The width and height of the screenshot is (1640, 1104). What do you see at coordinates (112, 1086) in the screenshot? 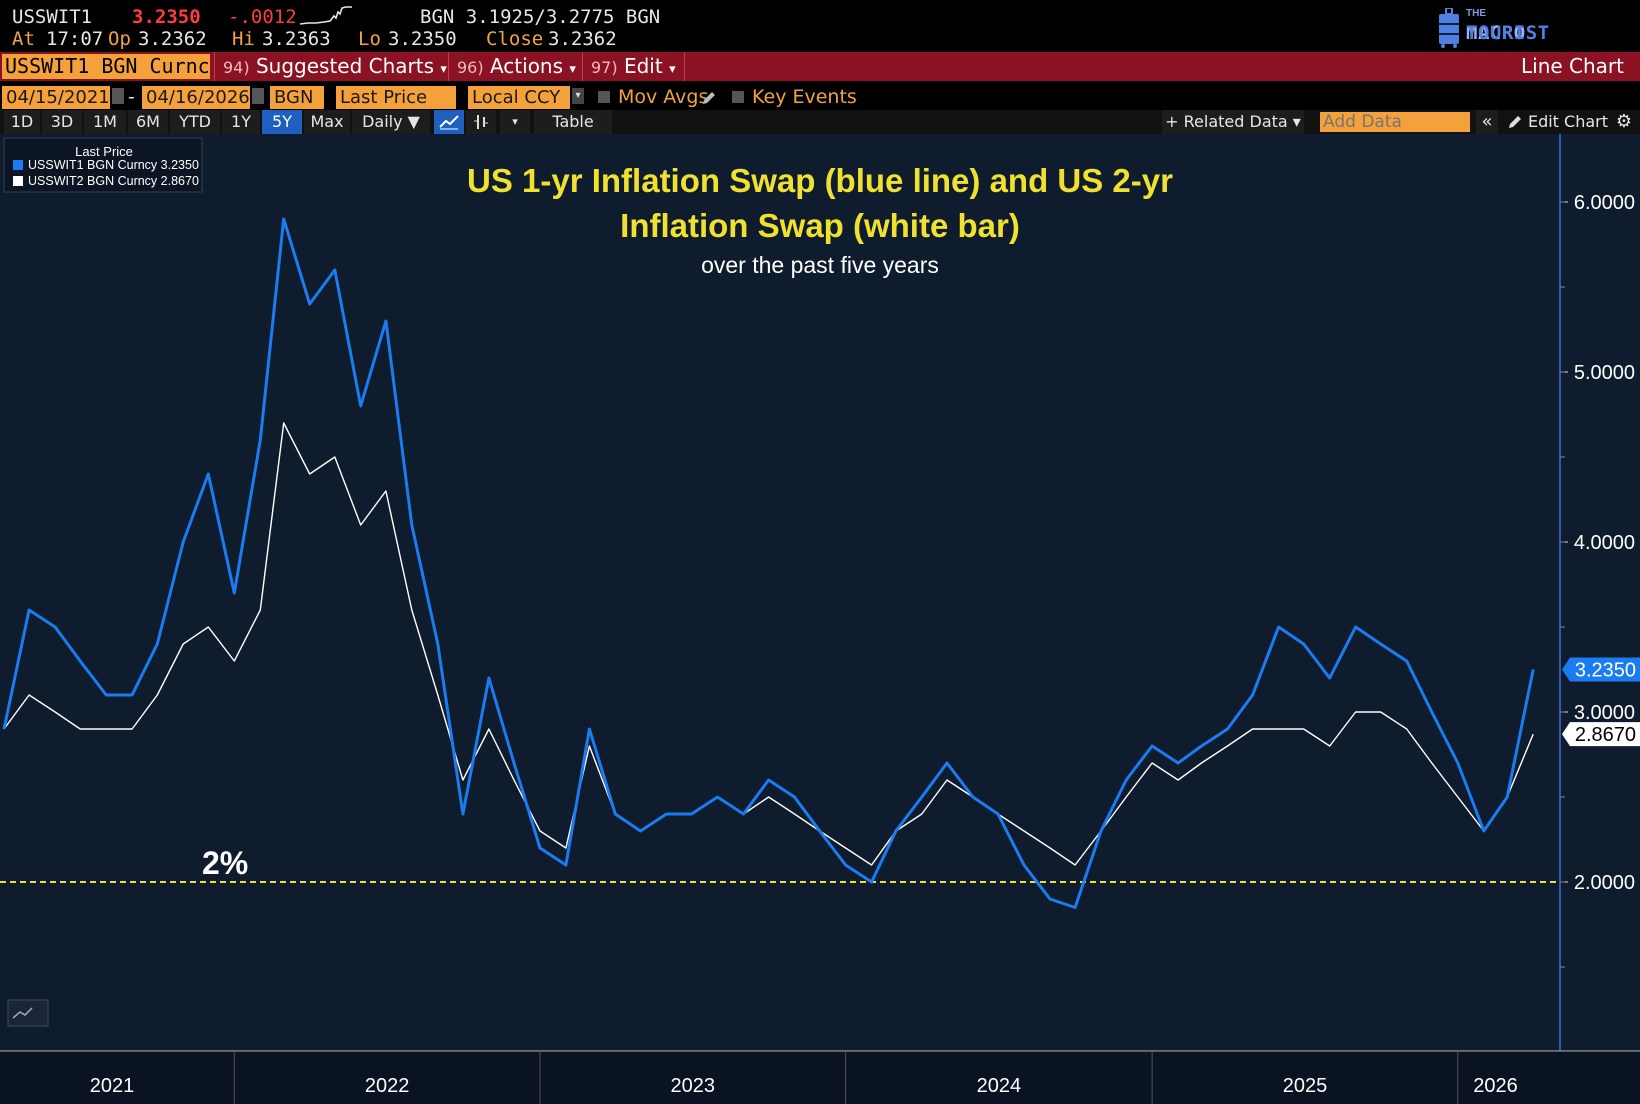
I see `x-tick-label: 2021` at bounding box center [112, 1086].